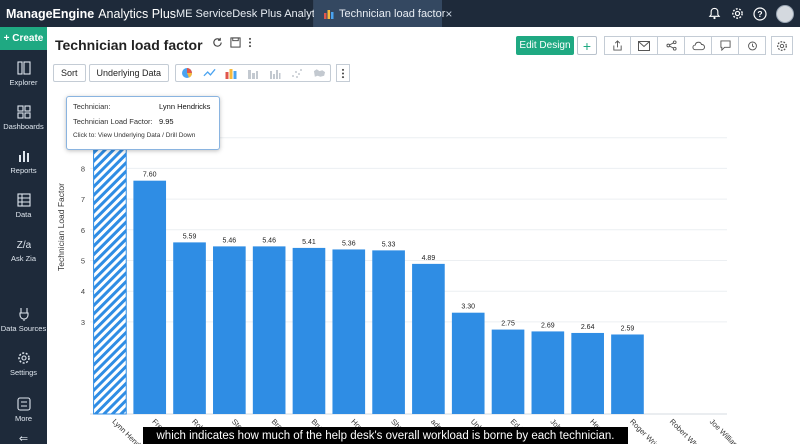 This screenshot has height=444, width=800. I want to click on map-icon, so click(319, 73).